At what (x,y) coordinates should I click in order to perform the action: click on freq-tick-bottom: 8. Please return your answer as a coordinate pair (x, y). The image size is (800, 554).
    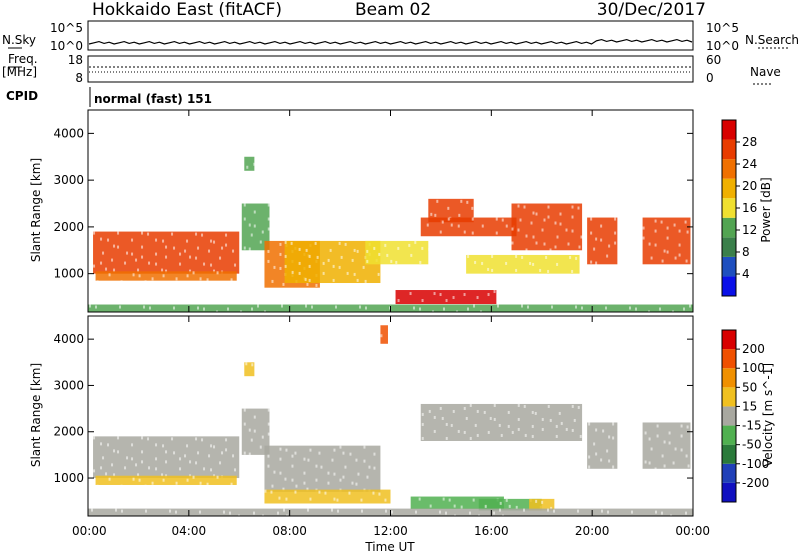
    Looking at the image, I should click on (79, 78).